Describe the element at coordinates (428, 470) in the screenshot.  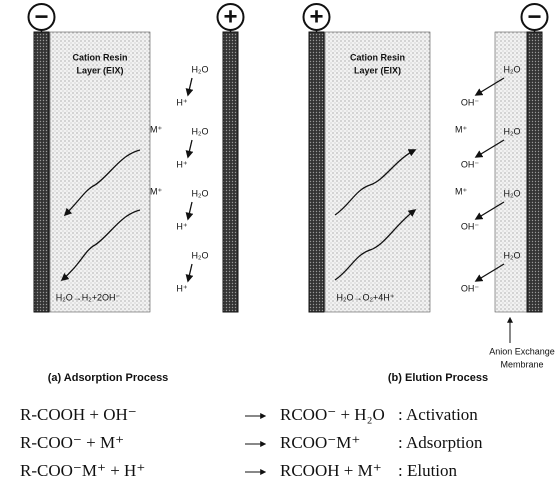
I see `equation-label: : Elution` at that location.